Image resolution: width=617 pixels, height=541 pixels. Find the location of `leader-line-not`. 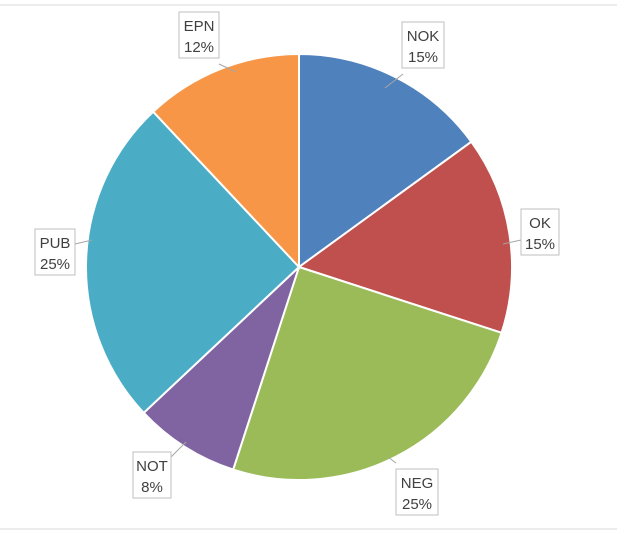

leader-line-not is located at coordinates (178, 449).